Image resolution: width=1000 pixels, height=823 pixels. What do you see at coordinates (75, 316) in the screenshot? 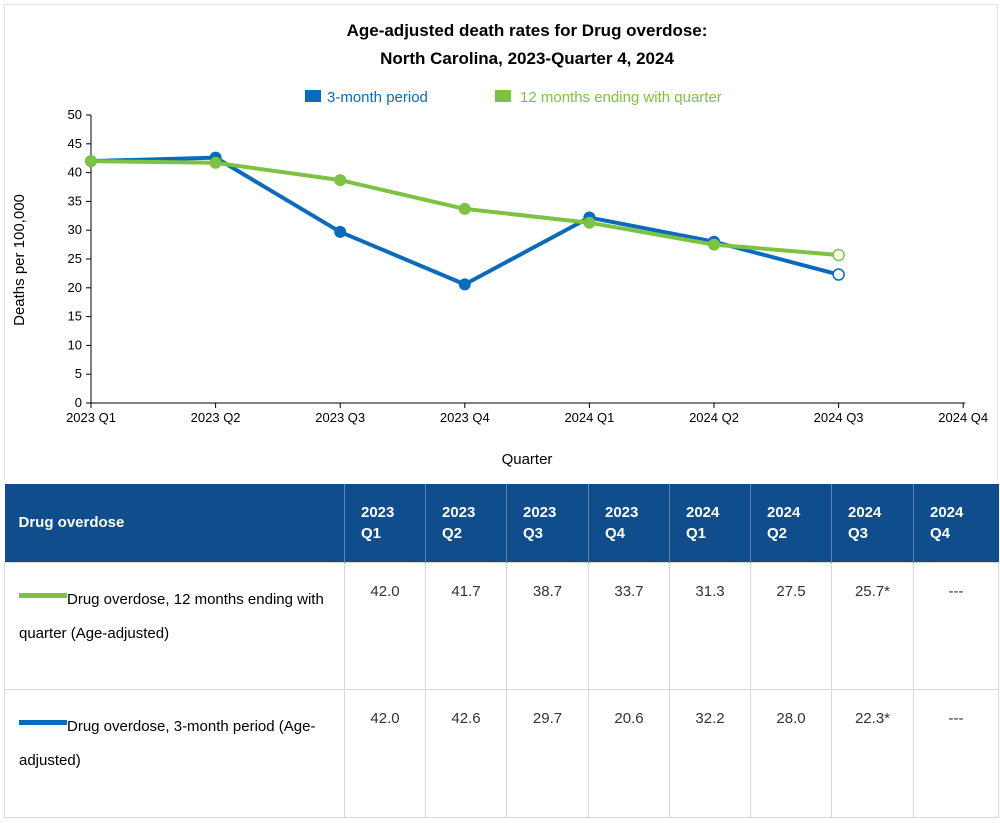
I see `y-tick-label: 15` at bounding box center [75, 316].